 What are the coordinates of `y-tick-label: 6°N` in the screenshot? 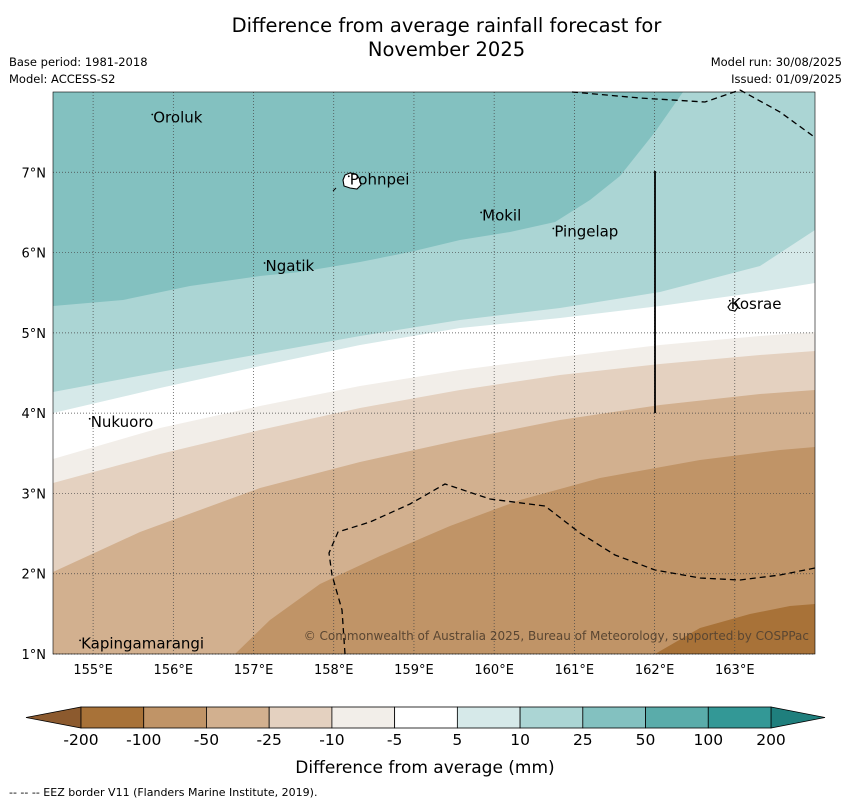 It's located at (34, 254).